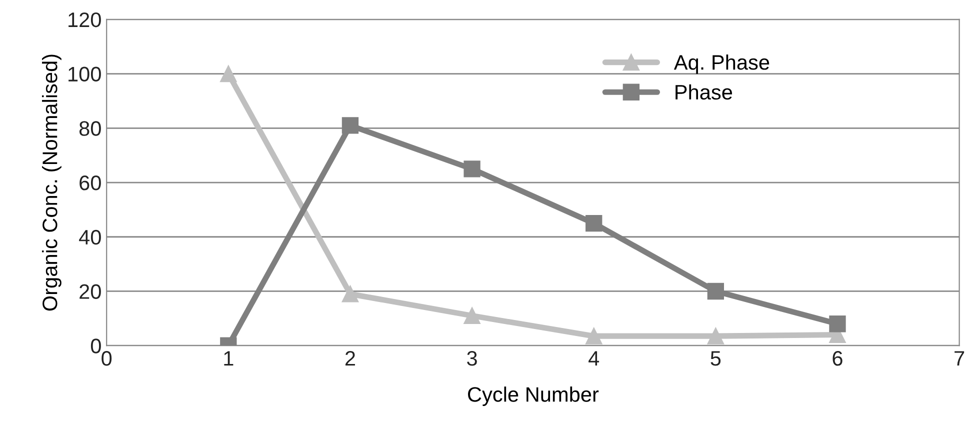 The height and width of the screenshot is (432, 969). I want to click on y-tick-label: 60, so click(90, 183).